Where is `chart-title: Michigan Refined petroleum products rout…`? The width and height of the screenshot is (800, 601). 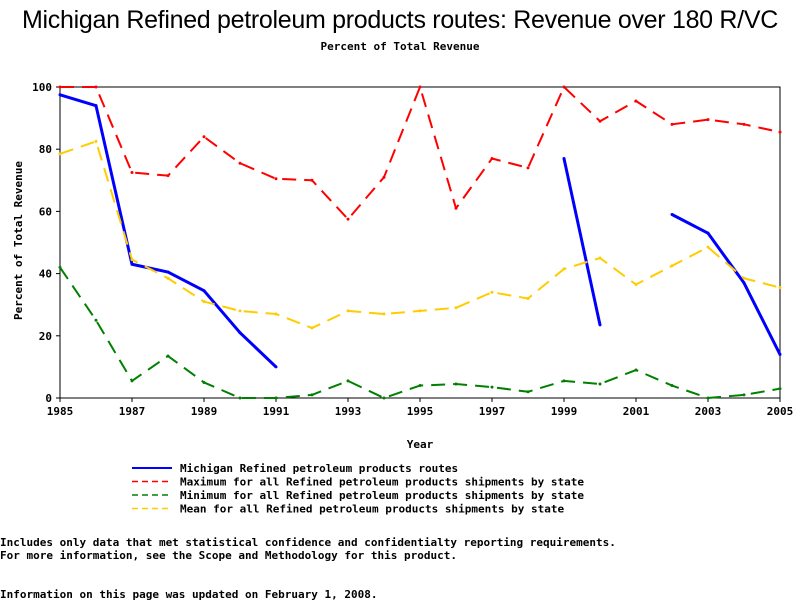 chart-title: Michigan Refined petroleum products rout… is located at coordinates (400, 20).